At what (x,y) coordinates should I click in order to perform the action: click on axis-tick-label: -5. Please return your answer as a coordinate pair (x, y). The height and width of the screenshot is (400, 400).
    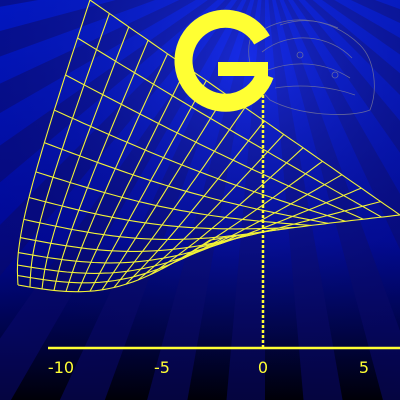
    Looking at the image, I should click on (162, 367).